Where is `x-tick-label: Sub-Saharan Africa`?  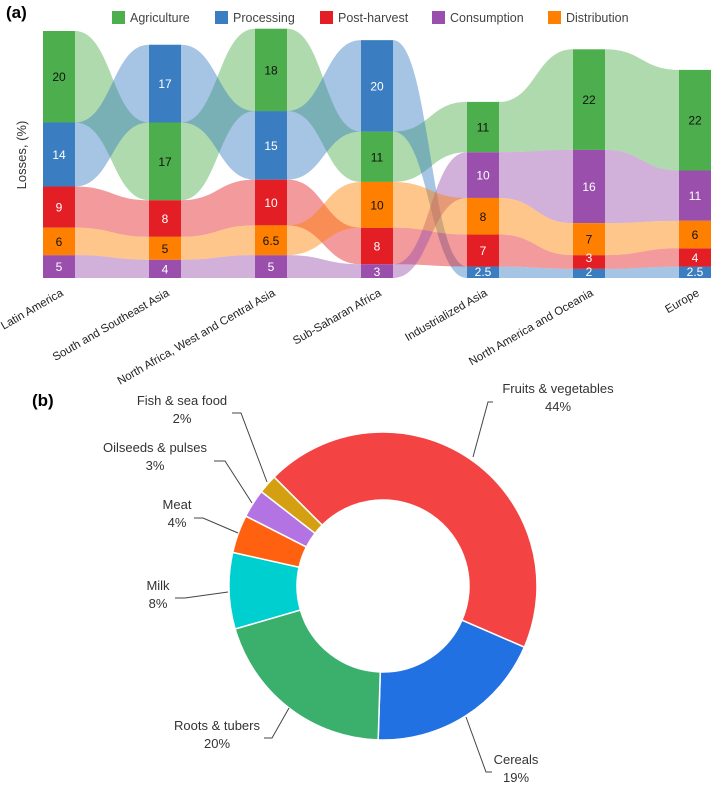 x-tick-label: Sub-Saharan Africa is located at coordinates (337, 317).